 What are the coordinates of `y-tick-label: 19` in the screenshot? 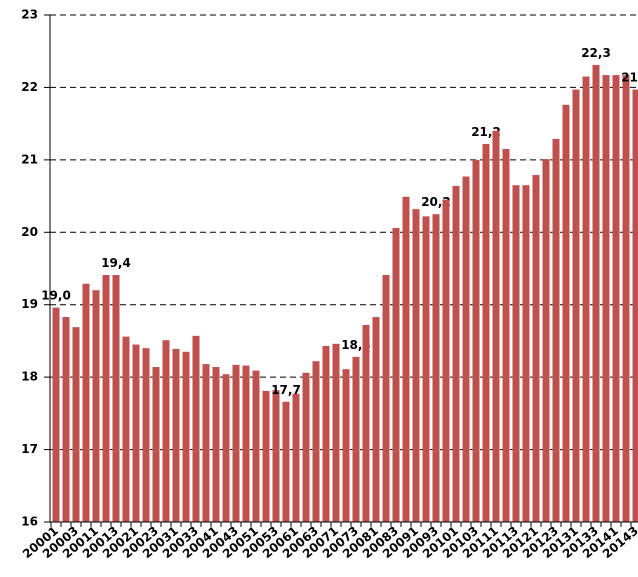 It's located at (29, 304).